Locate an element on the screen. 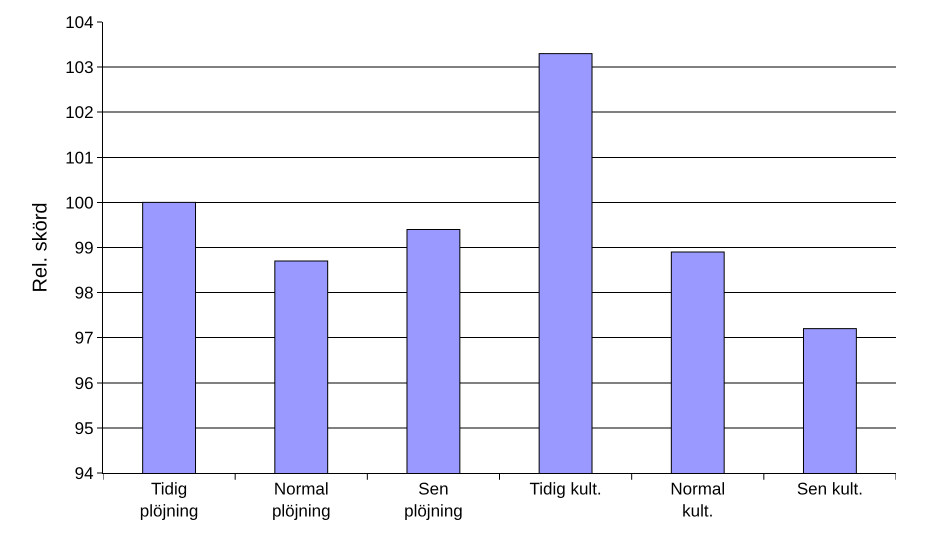 The image size is (925, 556). y-tick-label: 99 is located at coordinates (84, 248).